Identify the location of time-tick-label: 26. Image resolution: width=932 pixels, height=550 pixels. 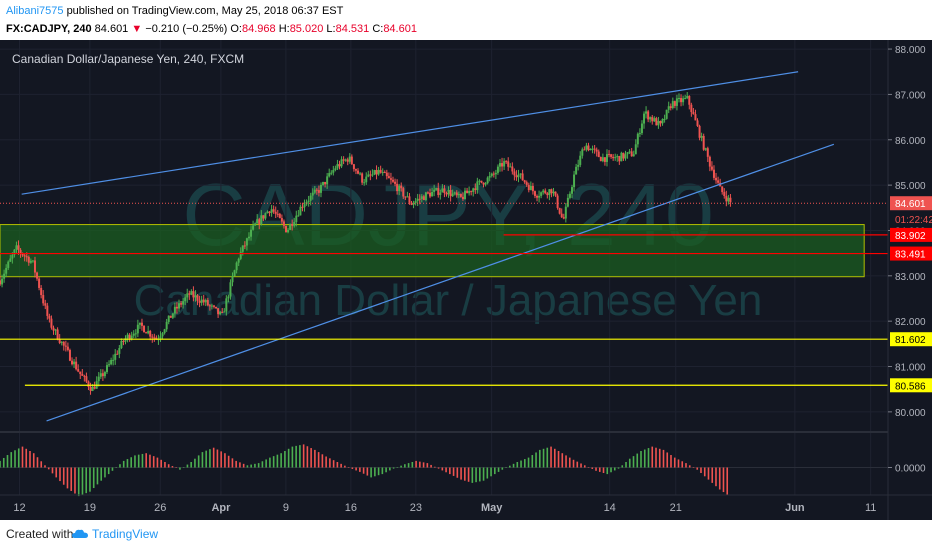
(160, 508).